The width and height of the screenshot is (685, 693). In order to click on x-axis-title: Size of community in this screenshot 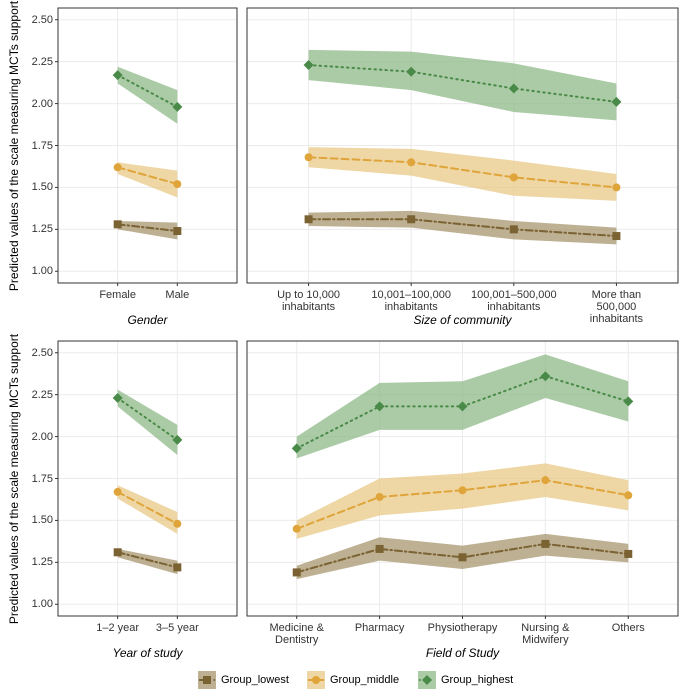, I will do `click(462, 320)`.